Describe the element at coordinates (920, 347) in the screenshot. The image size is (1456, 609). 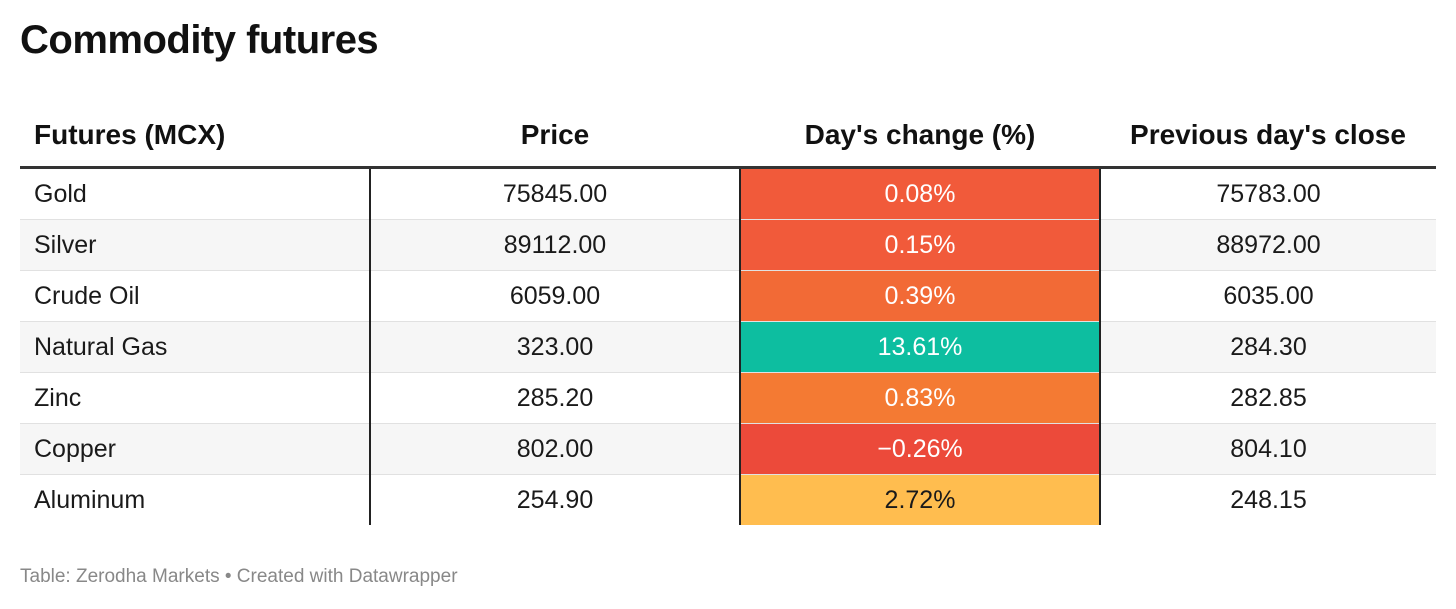
I see `days-change-cell: 13.61%` at that location.